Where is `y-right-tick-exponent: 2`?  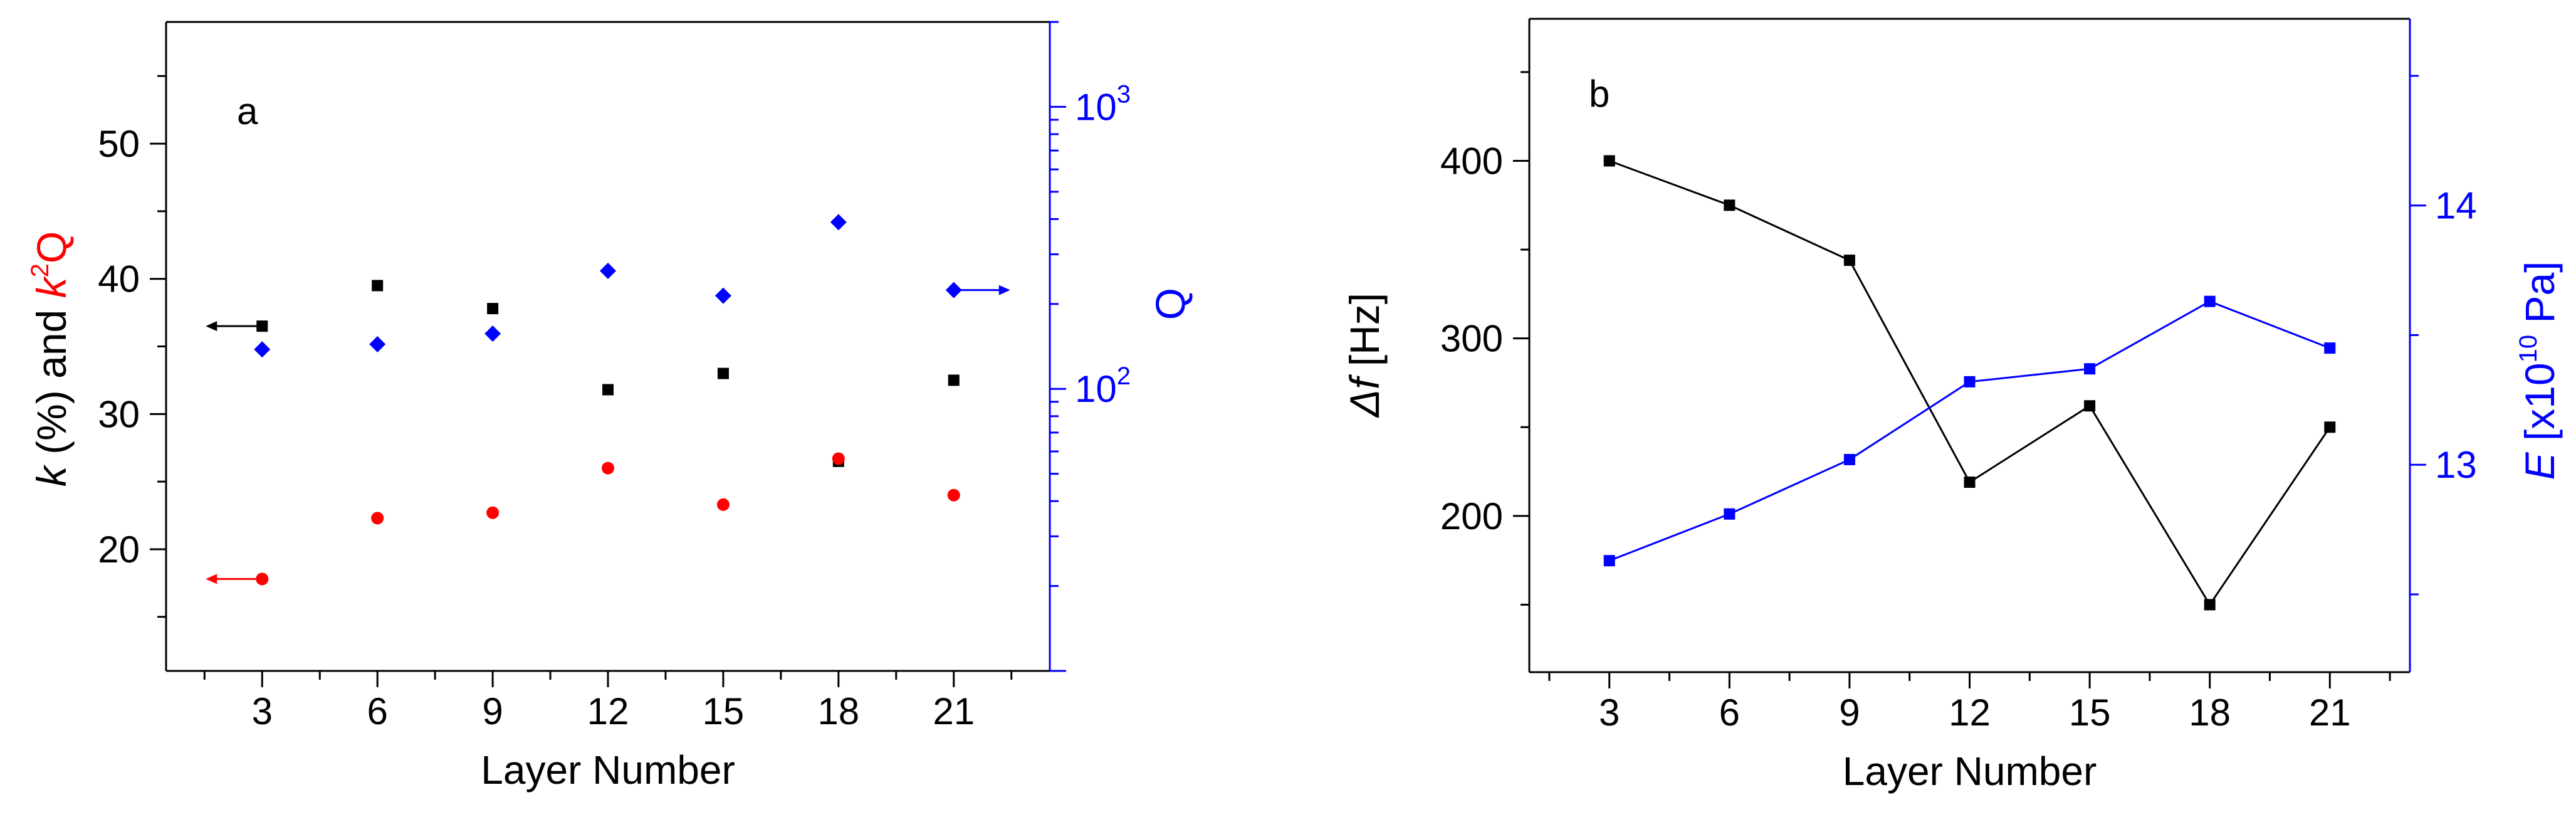 y-right-tick-exponent: 2 is located at coordinates (1124, 376).